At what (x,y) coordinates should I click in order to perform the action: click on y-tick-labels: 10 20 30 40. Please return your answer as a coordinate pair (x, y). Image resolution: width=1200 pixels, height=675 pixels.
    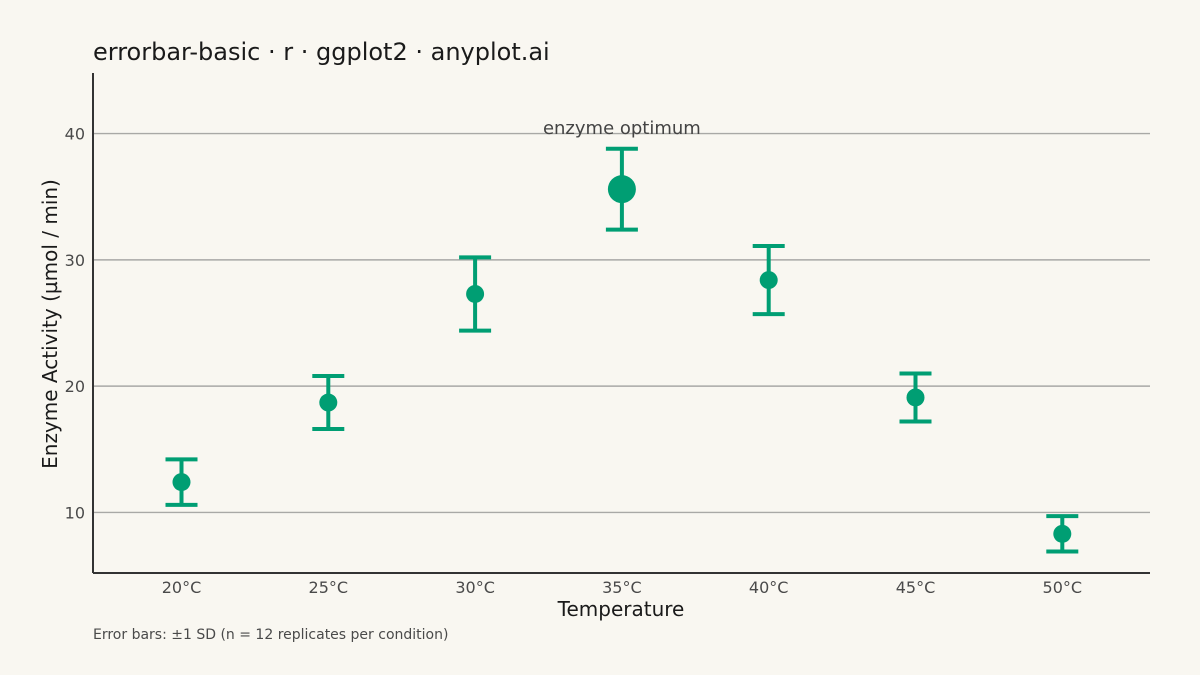
    Looking at the image, I should click on (75, 324).